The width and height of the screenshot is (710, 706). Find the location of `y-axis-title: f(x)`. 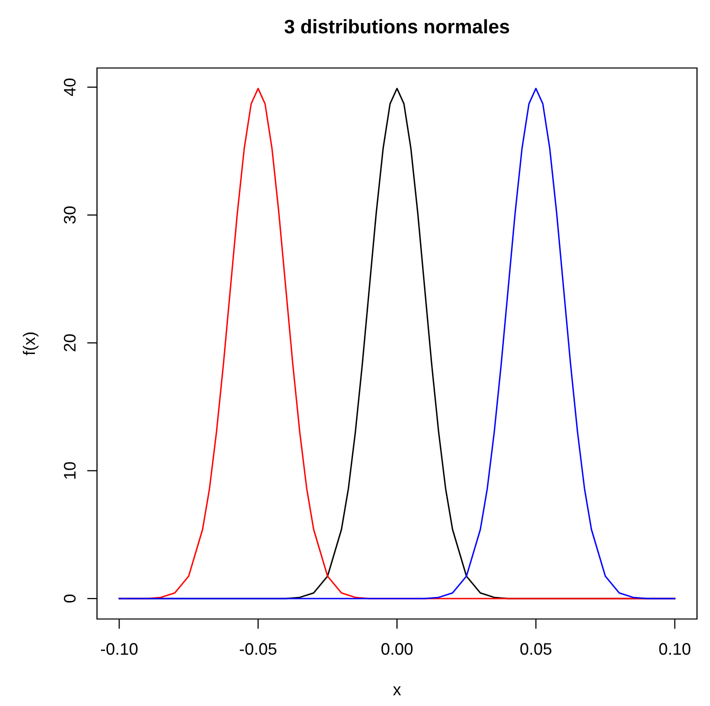

y-axis-title: f(x) is located at coordinates (30, 344).